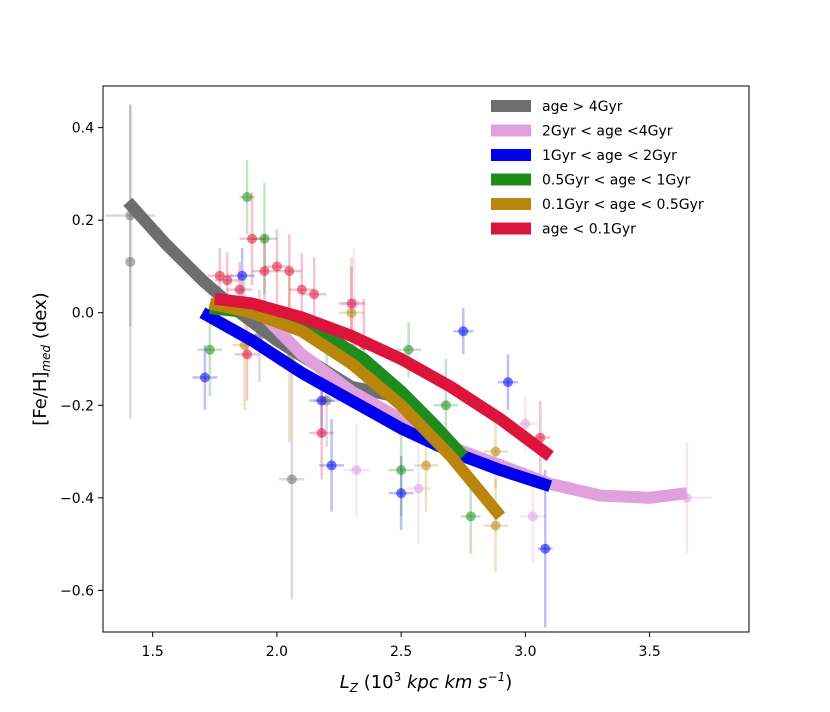 The image size is (830, 712). What do you see at coordinates (83, 314) in the screenshot?
I see `y-tick-label: 0.0` at bounding box center [83, 314].